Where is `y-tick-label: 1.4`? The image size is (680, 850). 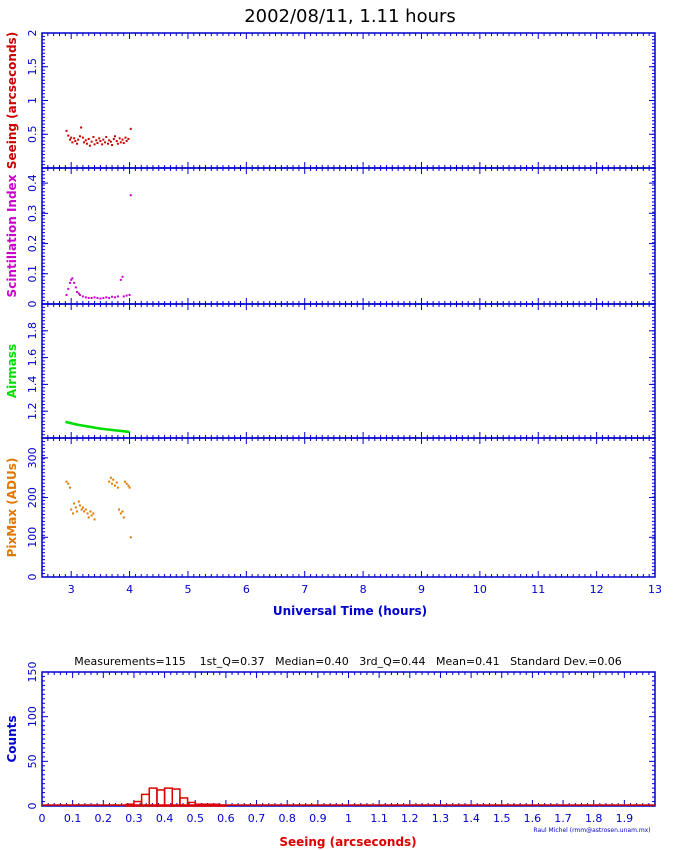
y-tick-label: 1.4 is located at coordinates (32, 385).